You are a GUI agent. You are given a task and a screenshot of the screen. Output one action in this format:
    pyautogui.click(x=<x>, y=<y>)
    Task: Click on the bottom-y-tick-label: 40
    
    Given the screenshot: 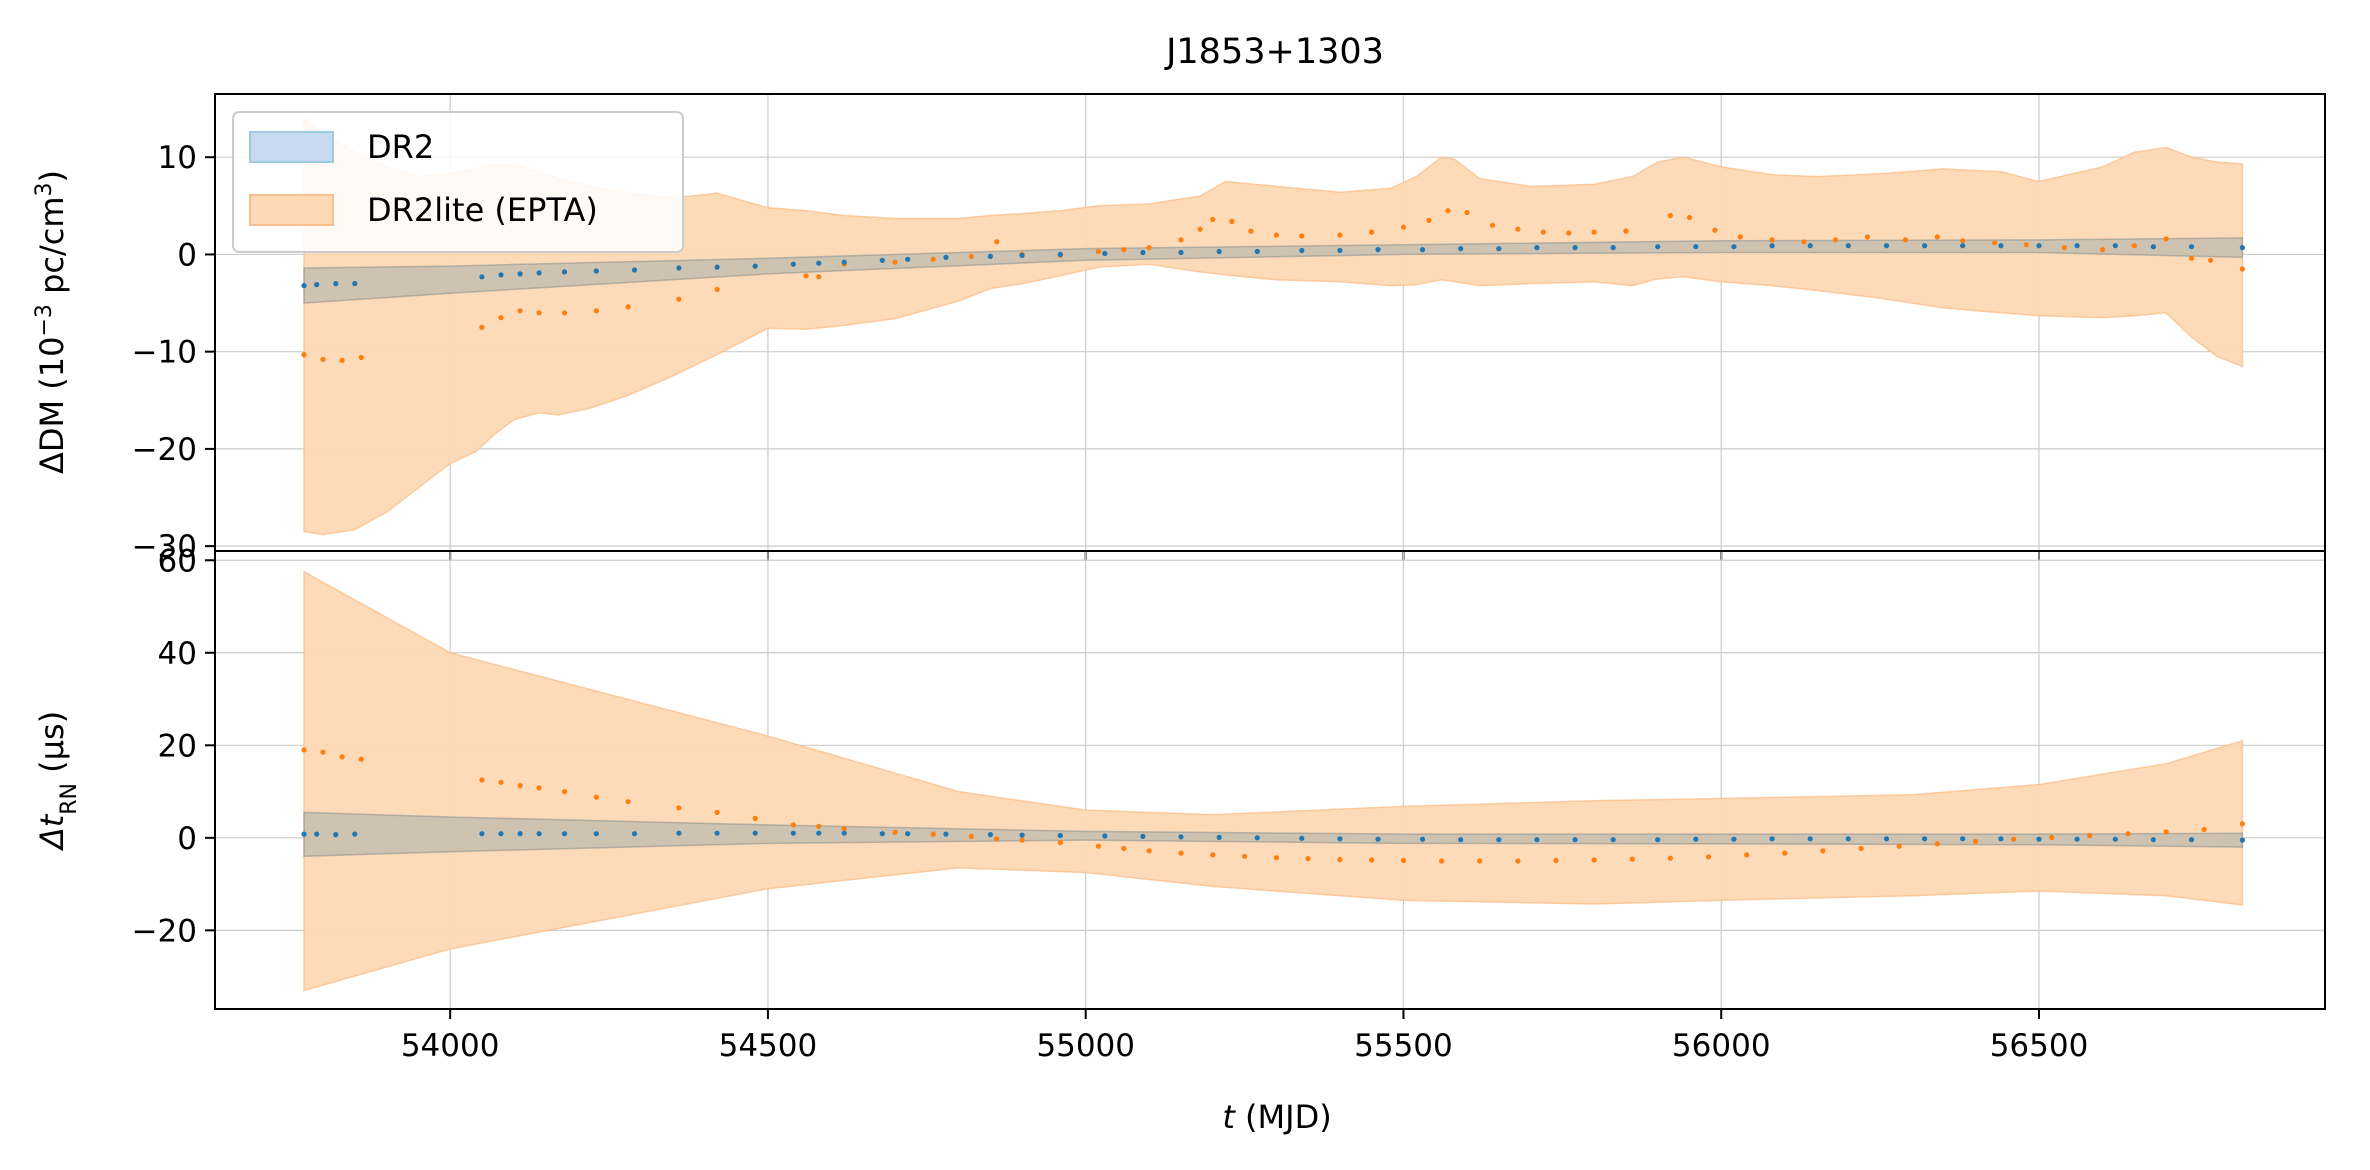 What is the action you would take?
    pyautogui.click(x=177, y=654)
    